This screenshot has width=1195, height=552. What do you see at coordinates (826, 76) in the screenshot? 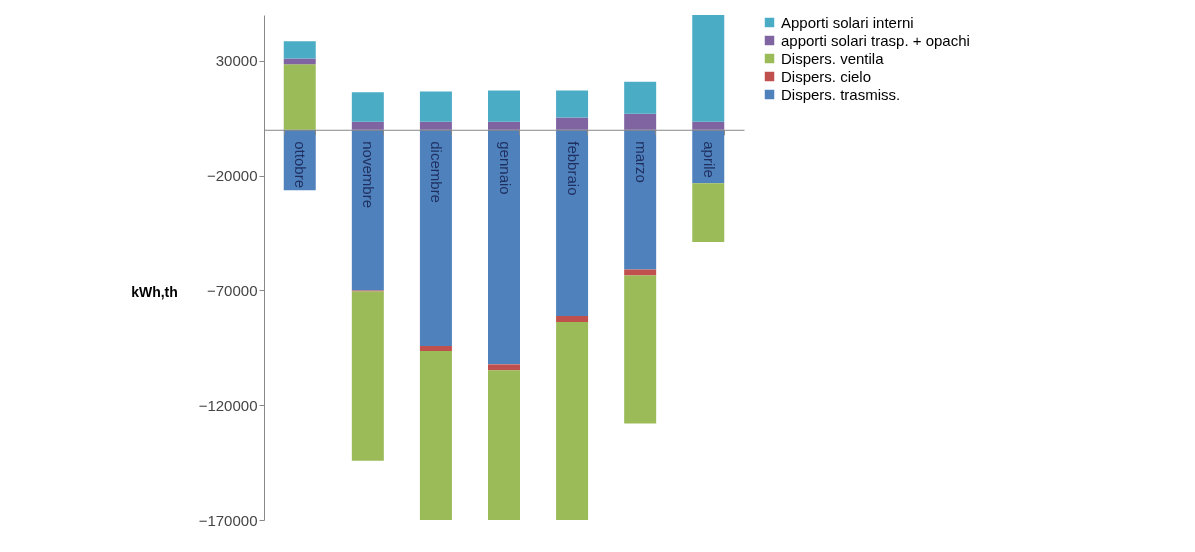
I see `legend-label: Dispers. cielo` at bounding box center [826, 76].